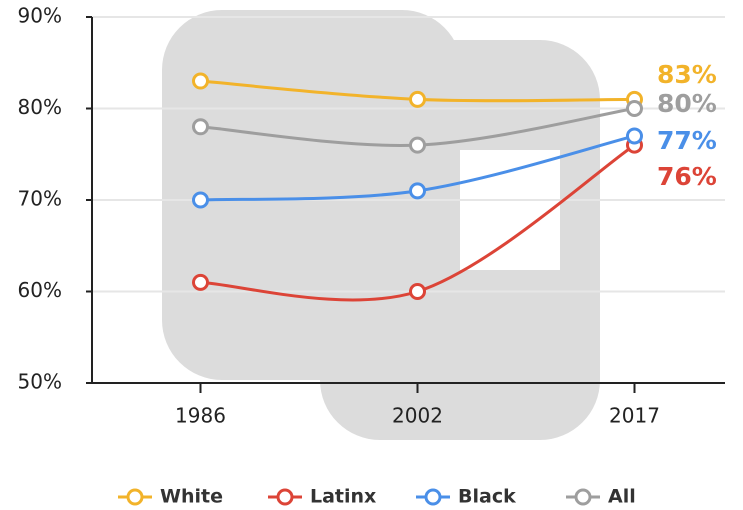  What do you see at coordinates (191, 497) in the screenshot?
I see `legend-label: White` at bounding box center [191, 497].